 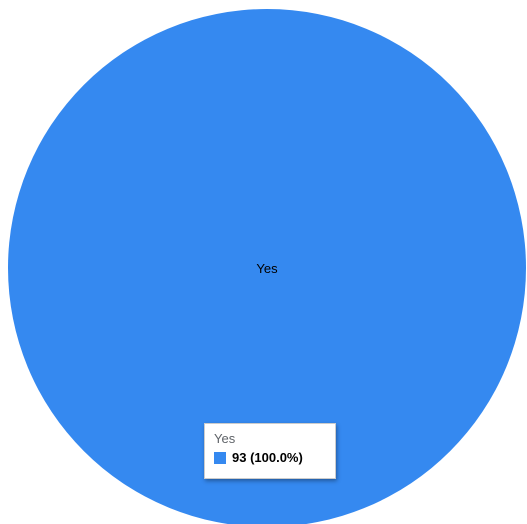 I want to click on pie-slice-labels: Yes, so click(x=267, y=268).